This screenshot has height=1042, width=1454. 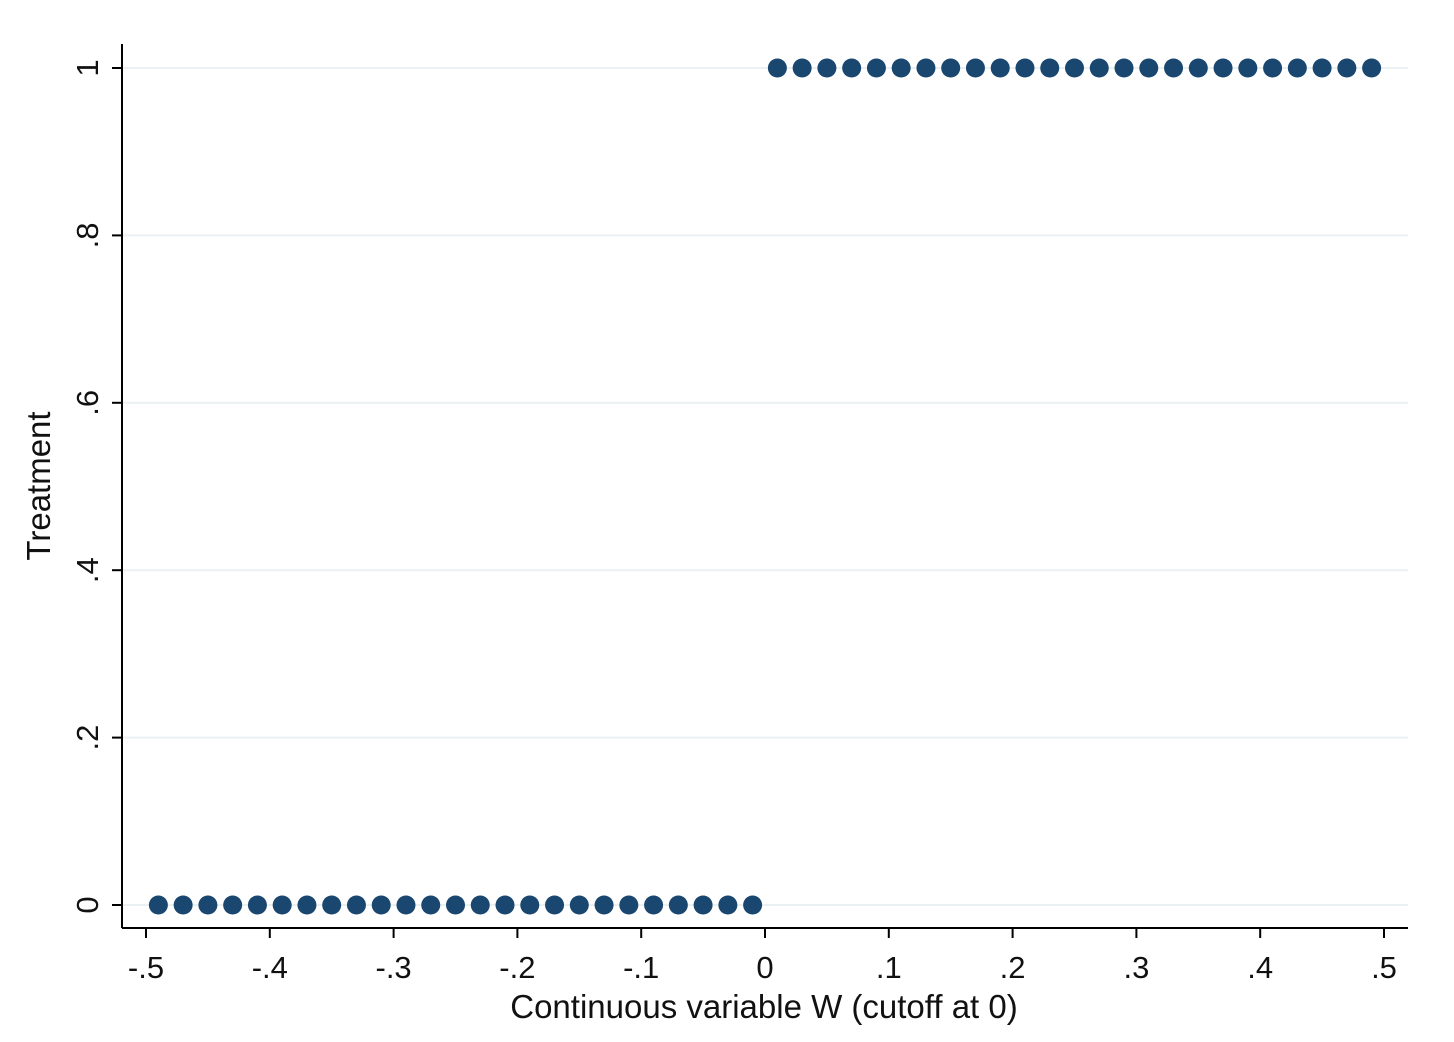 I want to click on x-tick-label: -.2, so click(x=517, y=967).